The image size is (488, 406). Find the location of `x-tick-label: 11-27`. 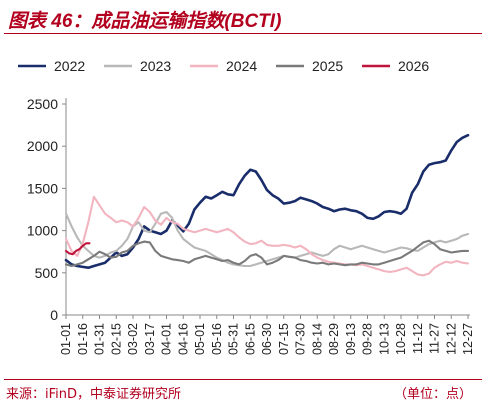

x-tick-label: 11-27 is located at coordinates (435, 338).